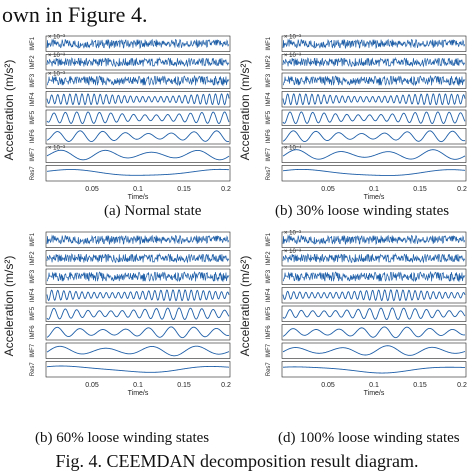  What do you see at coordinates (226, 385) in the screenshot?
I see `x-tick-label: 0.2` at bounding box center [226, 385].